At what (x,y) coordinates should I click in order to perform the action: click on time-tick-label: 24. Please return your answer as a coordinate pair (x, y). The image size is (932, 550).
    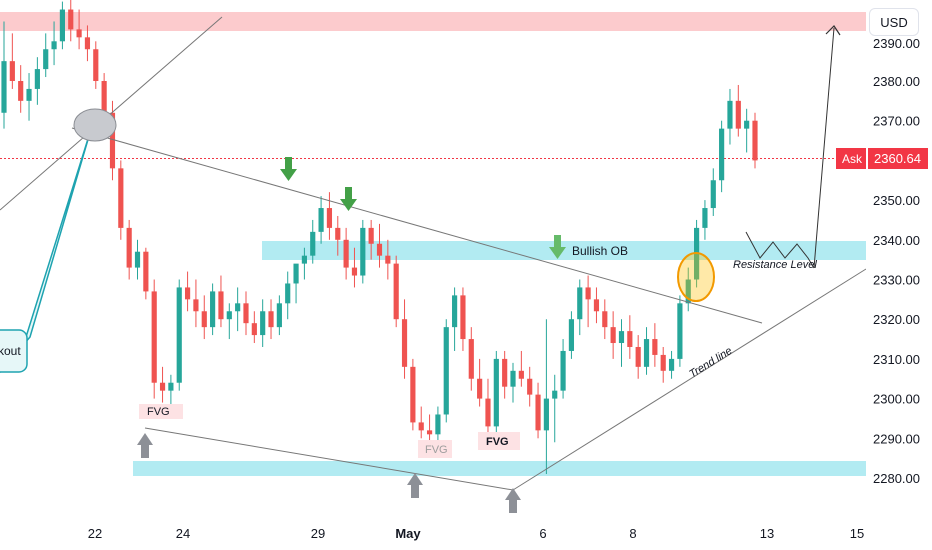
    Looking at the image, I should click on (183, 533).